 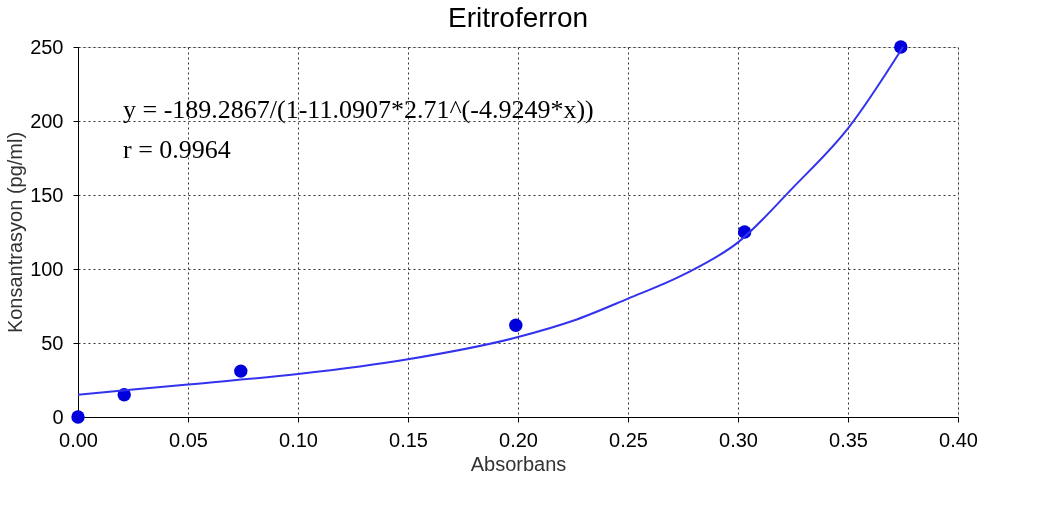 What do you see at coordinates (78, 439) in the screenshot?
I see `x-tick-label: 0.00` at bounding box center [78, 439].